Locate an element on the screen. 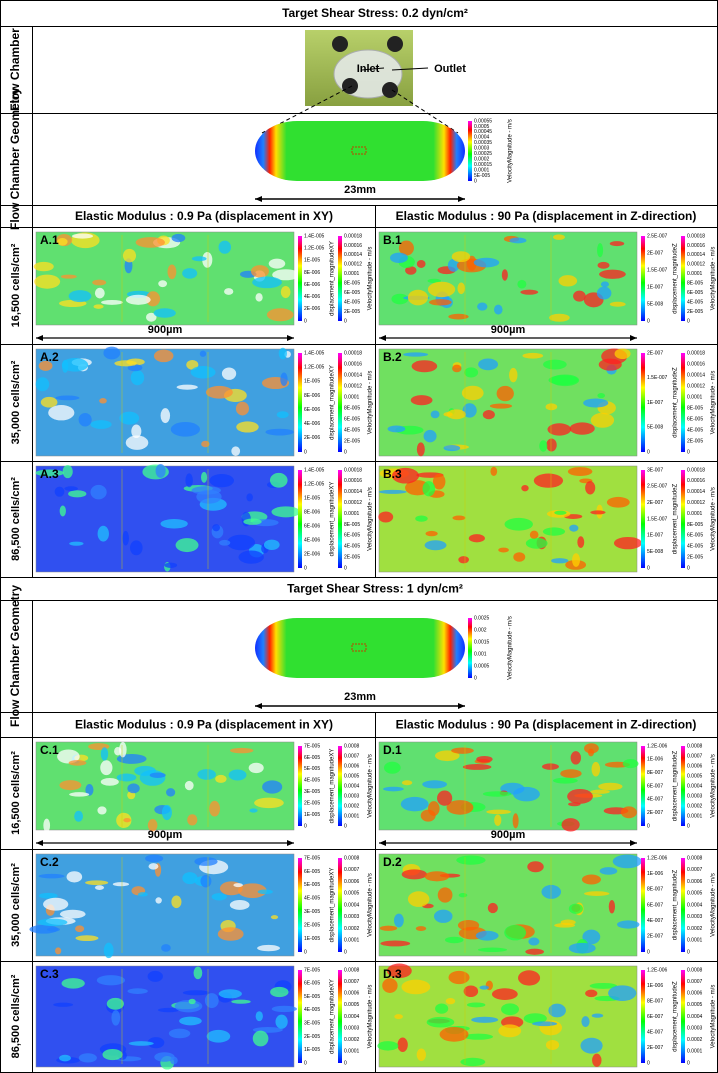 The width and height of the screenshot is (718, 1073). colorbar-tick-label: 0.0005 is located at coordinates (482, 666).